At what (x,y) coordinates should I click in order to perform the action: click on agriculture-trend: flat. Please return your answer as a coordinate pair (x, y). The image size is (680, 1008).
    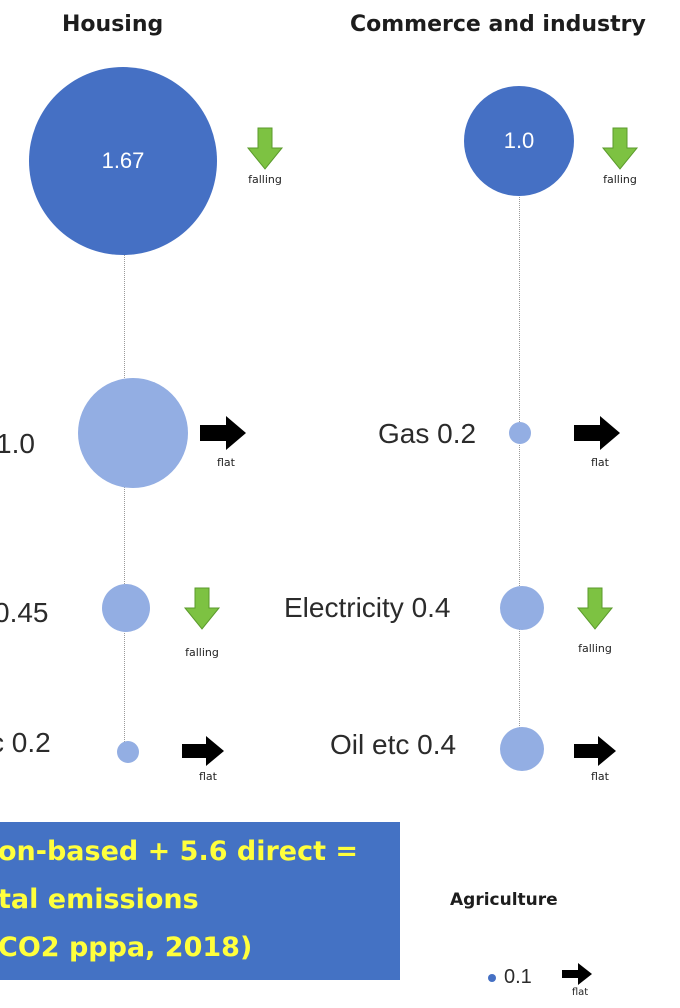
    Looking at the image, I should click on (590, 985).